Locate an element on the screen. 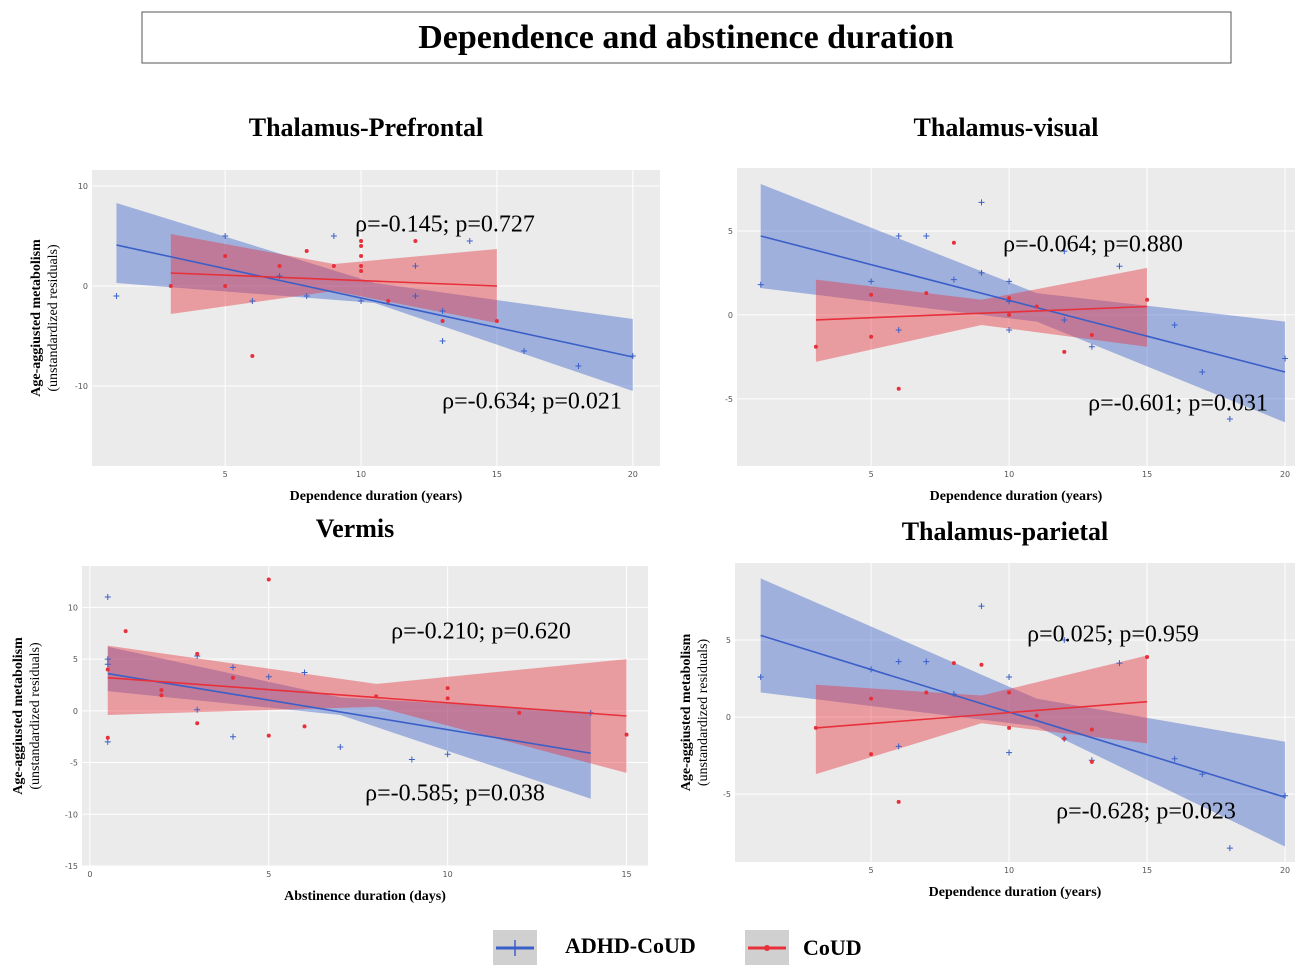 The image size is (1308, 968). panel-title: Vermis is located at coordinates (355, 528).